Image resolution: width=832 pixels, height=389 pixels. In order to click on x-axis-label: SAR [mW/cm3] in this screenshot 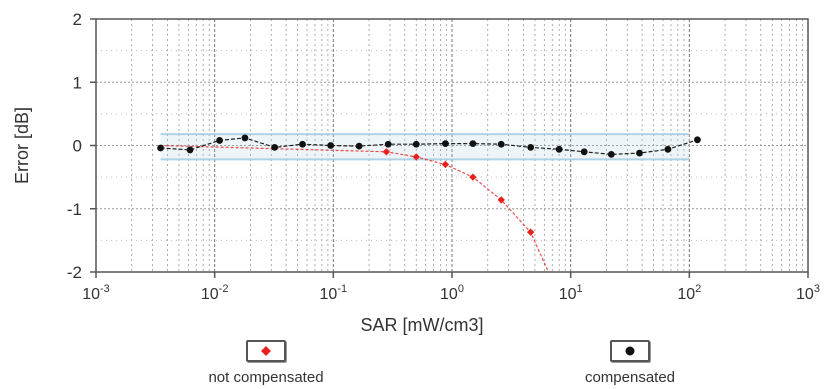, I will do `click(421, 325)`.